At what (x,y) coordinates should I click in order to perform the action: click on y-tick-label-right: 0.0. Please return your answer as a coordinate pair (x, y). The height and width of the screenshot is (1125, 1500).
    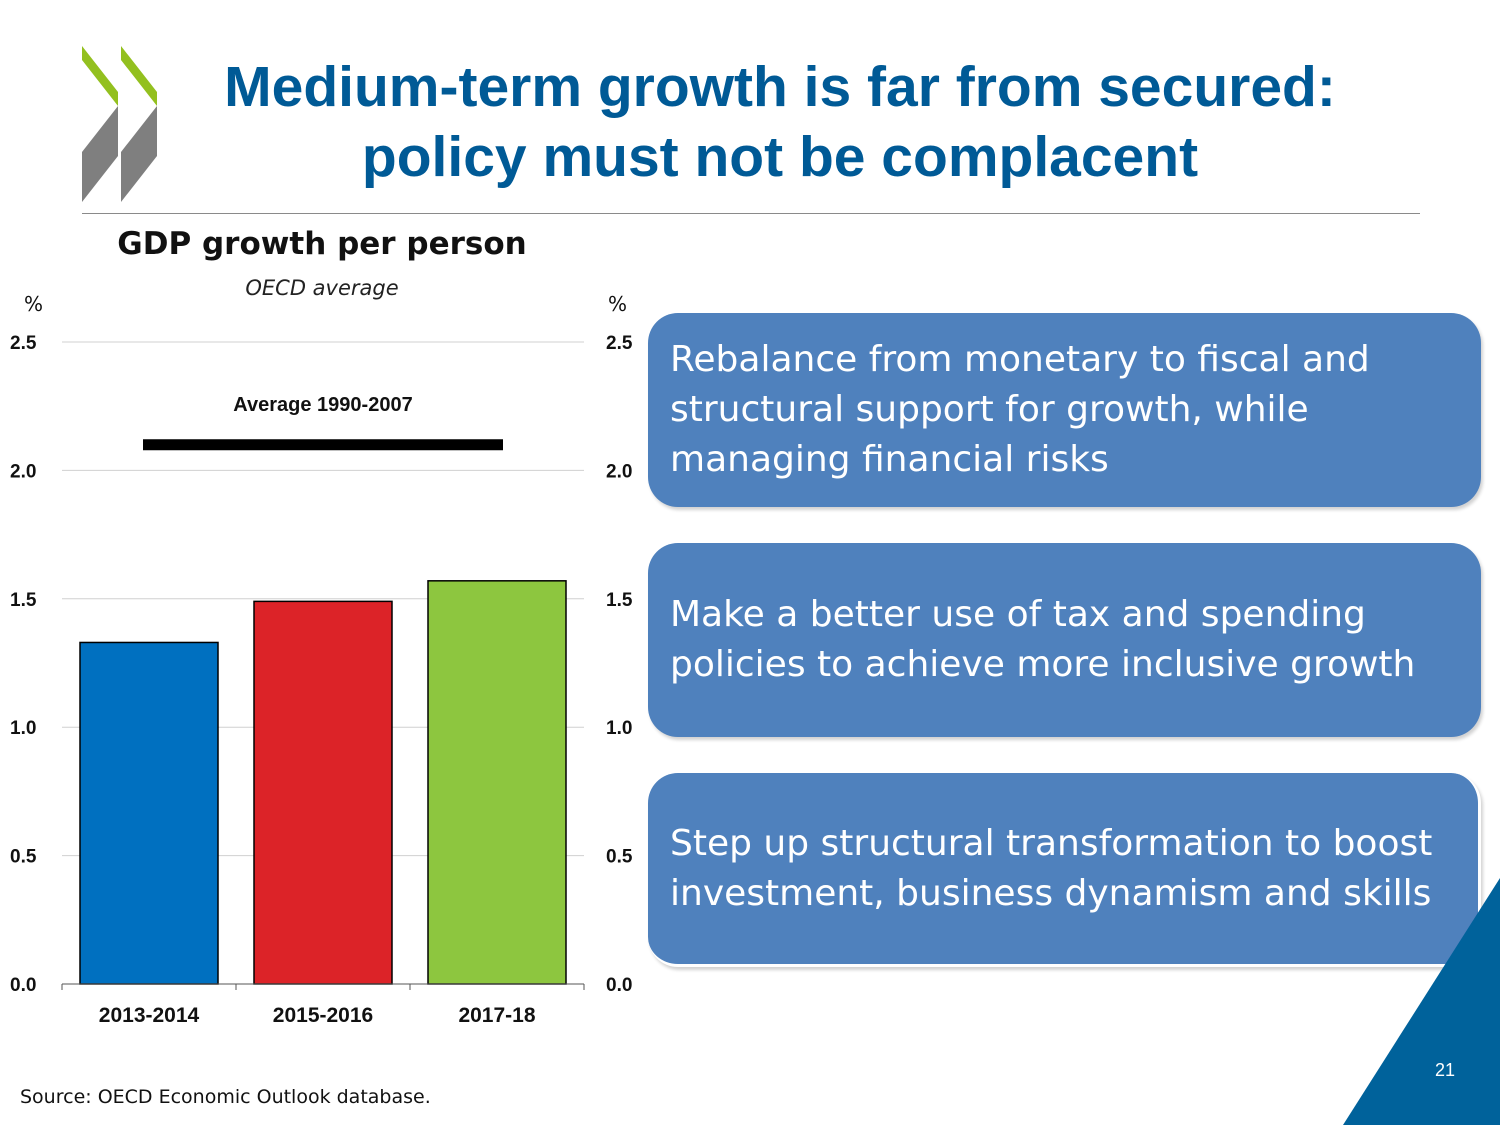
    Looking at the image, I should click on (619, 985).